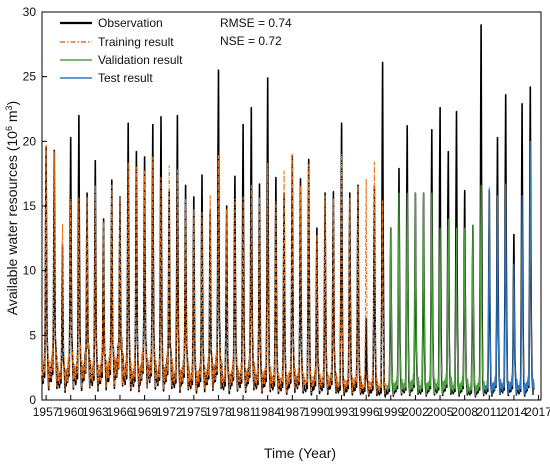 This screenshot has height=467, width=550. What do you see at coordinates (30, 77) in the screenshot?
I see `y-tick-label: 25` at bounding box center [30, 77].